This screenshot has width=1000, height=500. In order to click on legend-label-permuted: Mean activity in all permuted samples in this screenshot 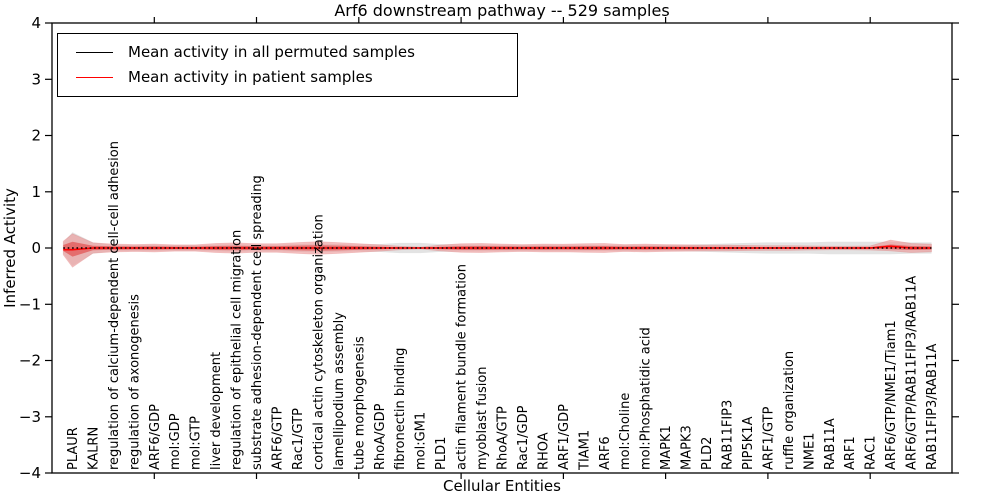, I will do `click(271, 51)`.